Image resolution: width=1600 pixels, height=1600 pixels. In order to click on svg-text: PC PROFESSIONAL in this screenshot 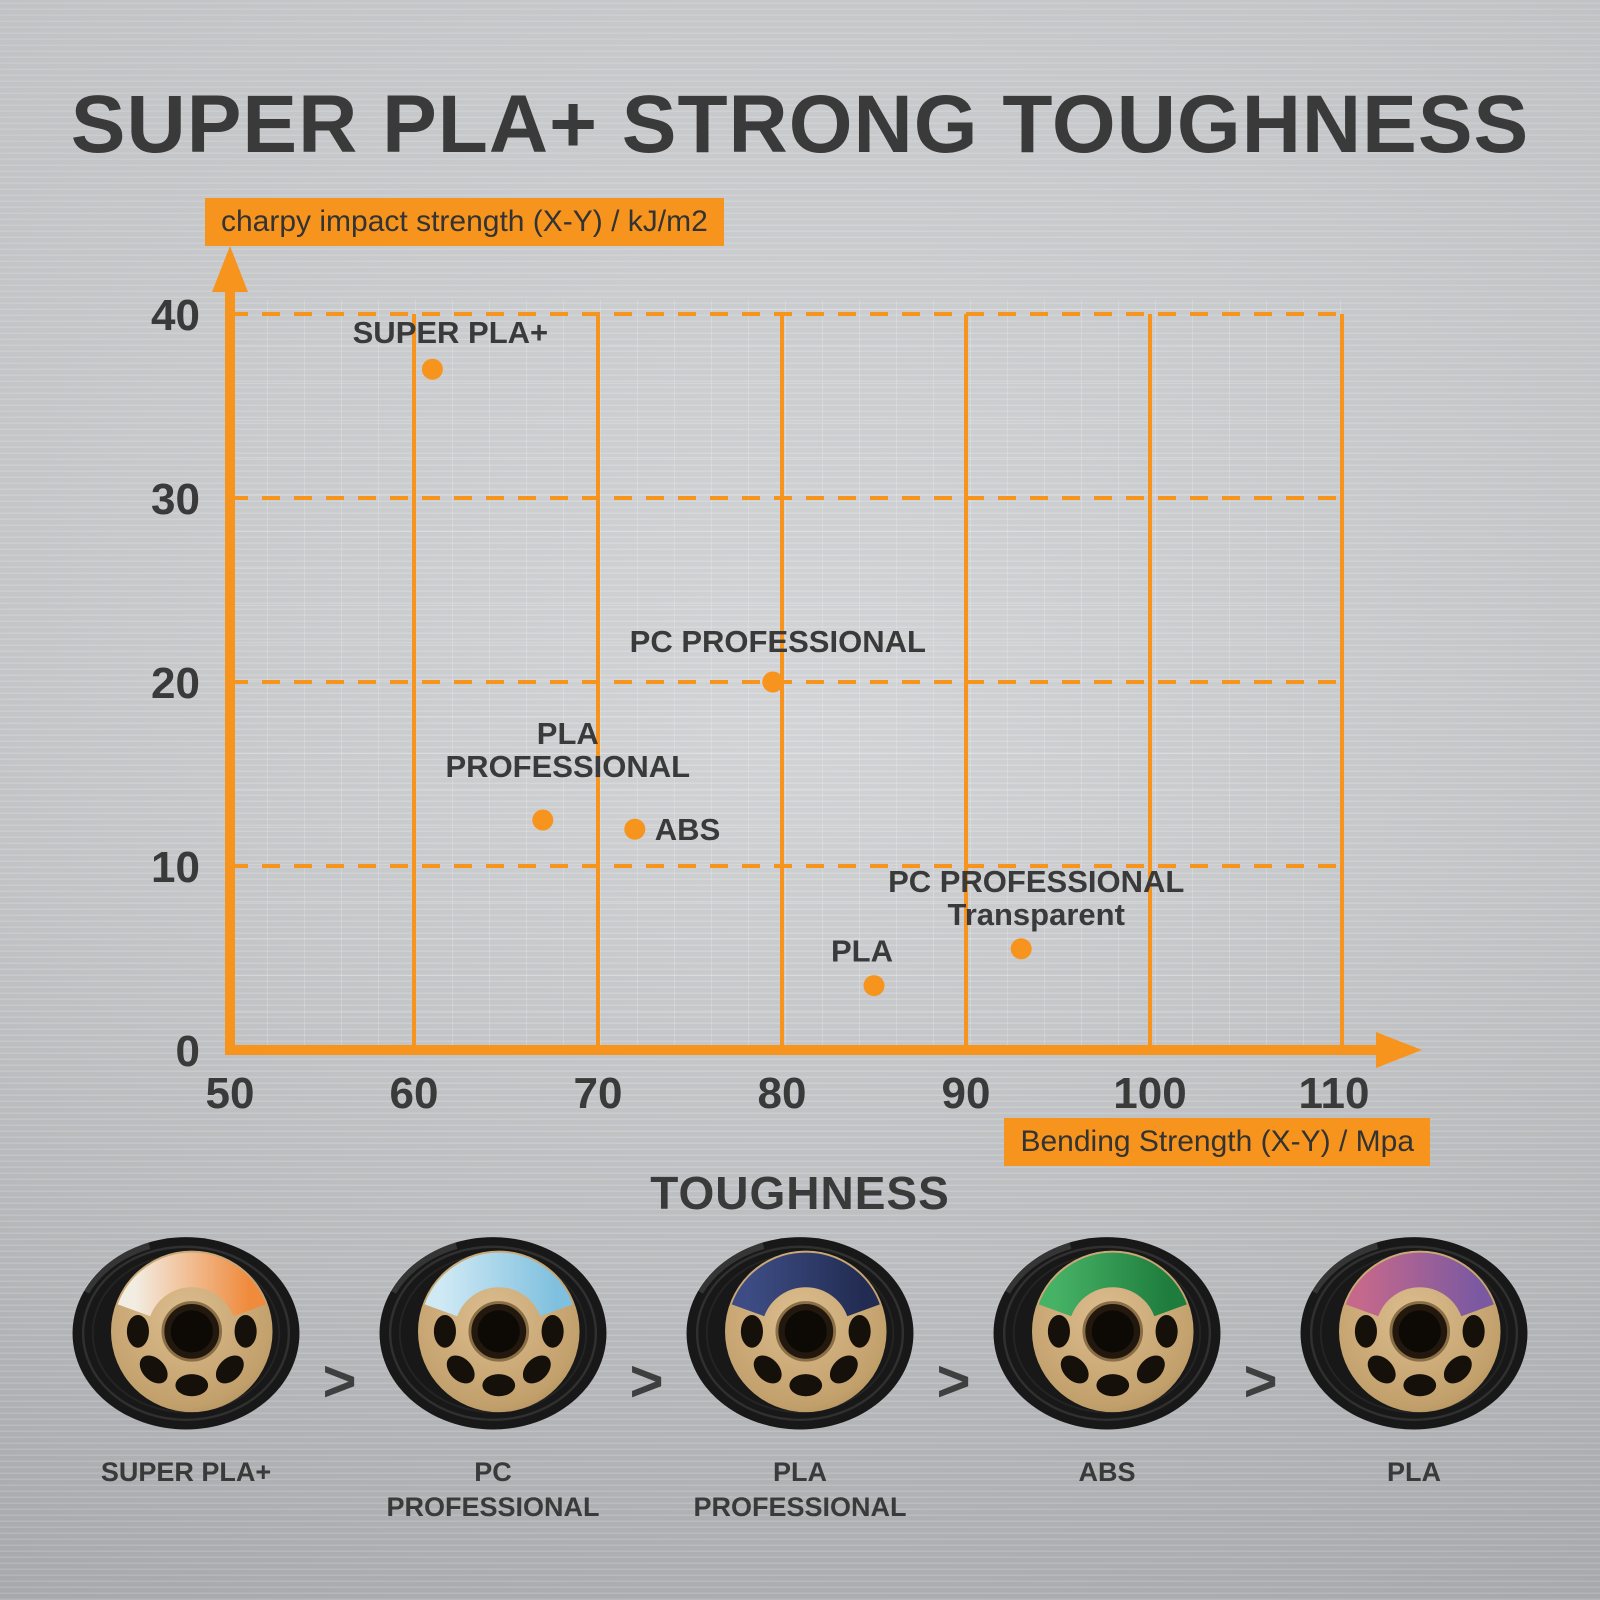, I will do `click(778, 641)`.